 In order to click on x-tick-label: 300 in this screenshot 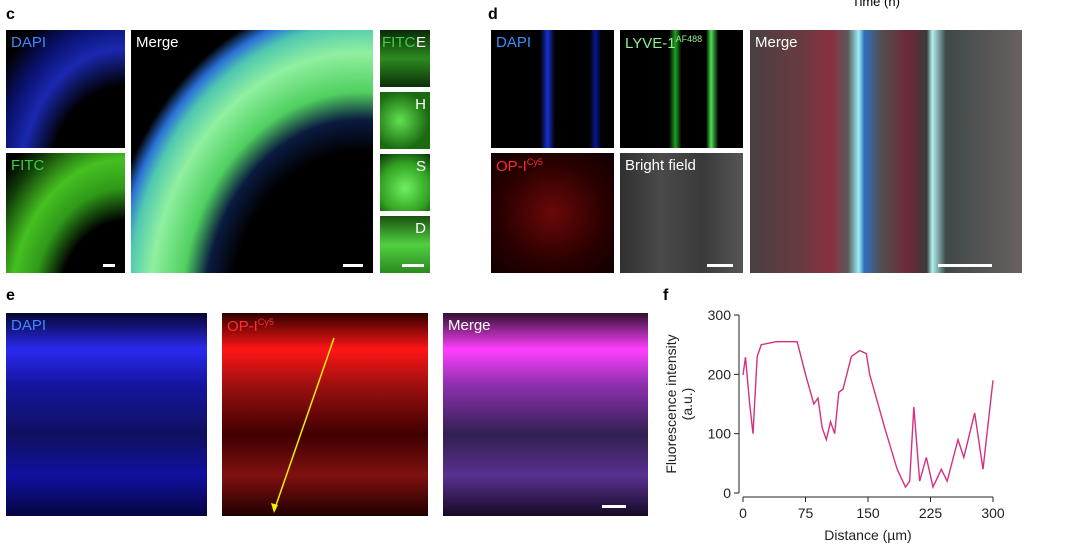, I will do `click(993, 513)`.